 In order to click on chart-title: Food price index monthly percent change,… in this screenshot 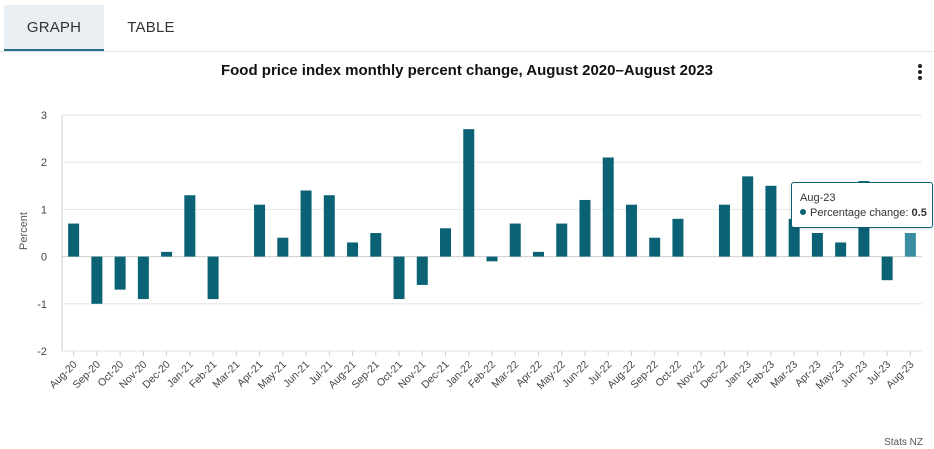, I will do `click(467, 70)`.